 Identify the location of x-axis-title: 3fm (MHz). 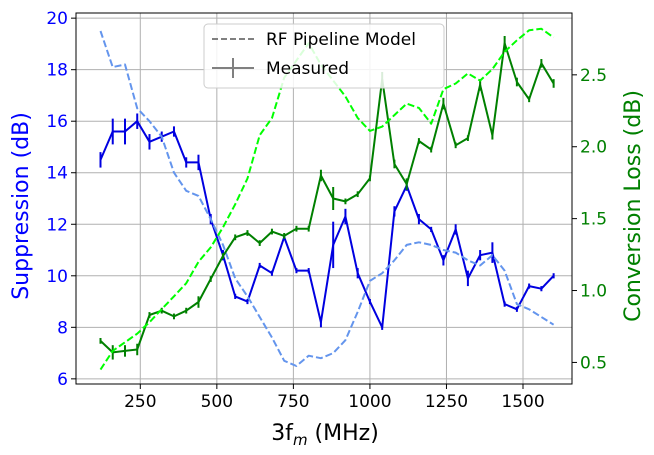
(325, 435).